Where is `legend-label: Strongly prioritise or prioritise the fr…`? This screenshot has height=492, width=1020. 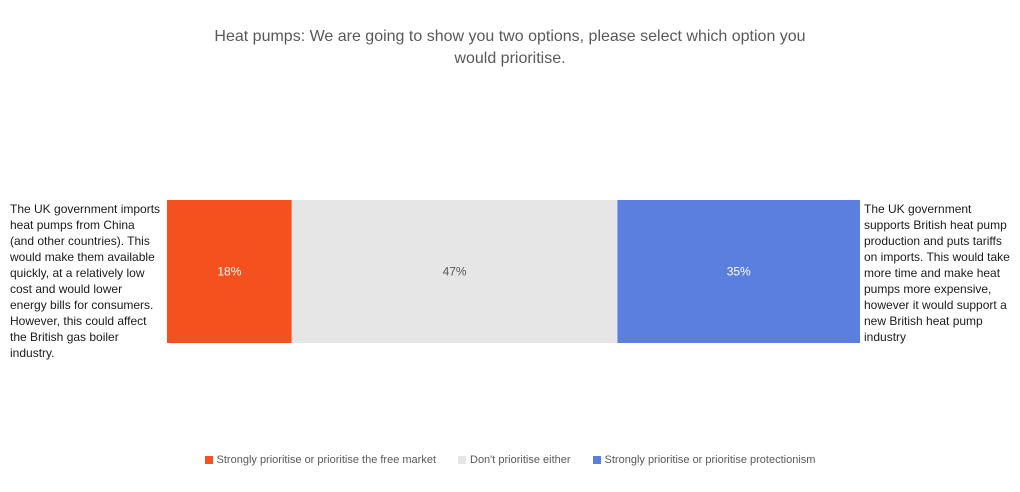 legend-label: Strongly prioritise or prioritise the fr… is located at coordinates (326, 460).